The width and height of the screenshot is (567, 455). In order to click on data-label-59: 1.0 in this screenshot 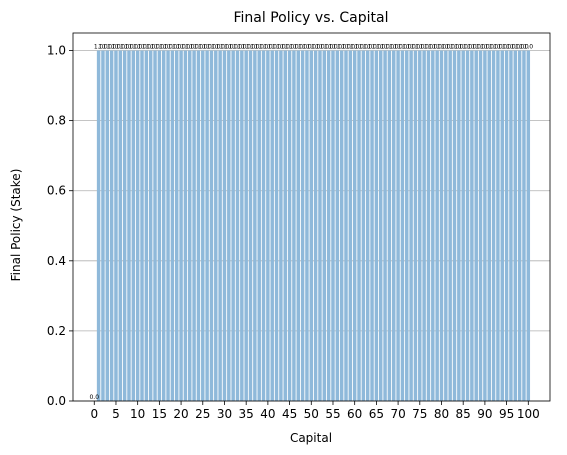, I will do `click(351, 47)`.